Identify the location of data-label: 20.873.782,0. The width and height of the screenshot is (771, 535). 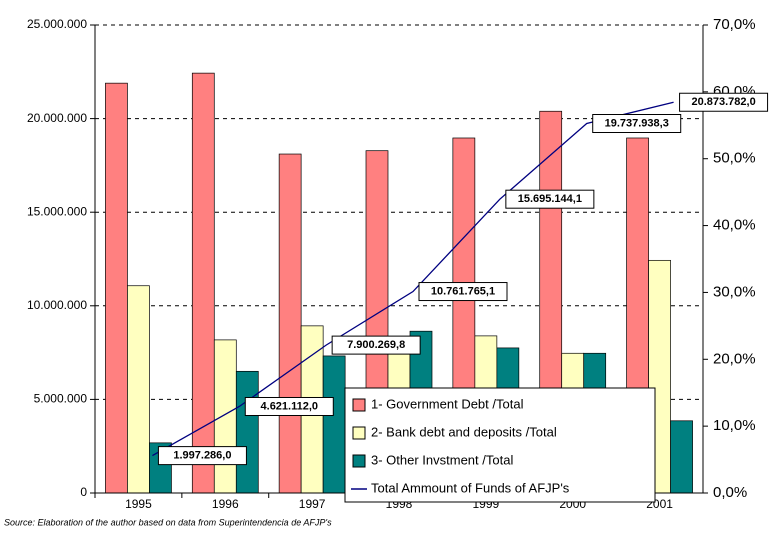
(723, 102).